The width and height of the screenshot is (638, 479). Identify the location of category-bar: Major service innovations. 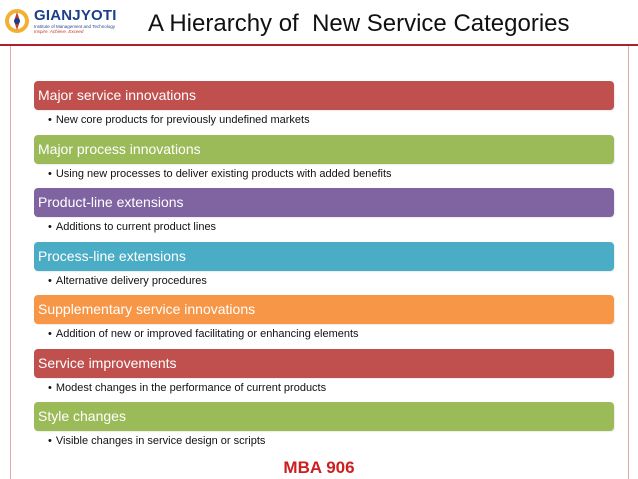
(324, 95).